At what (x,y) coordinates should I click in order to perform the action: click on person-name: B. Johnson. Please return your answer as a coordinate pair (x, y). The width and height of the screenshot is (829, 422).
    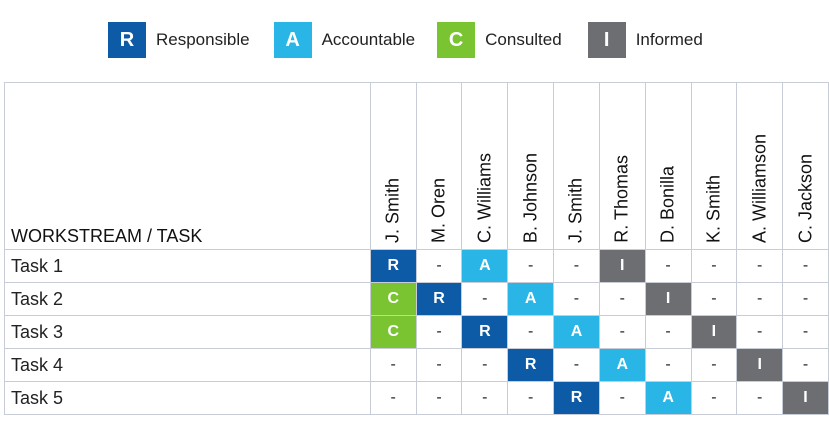
    Looking at the image, I should click on (530, 197).